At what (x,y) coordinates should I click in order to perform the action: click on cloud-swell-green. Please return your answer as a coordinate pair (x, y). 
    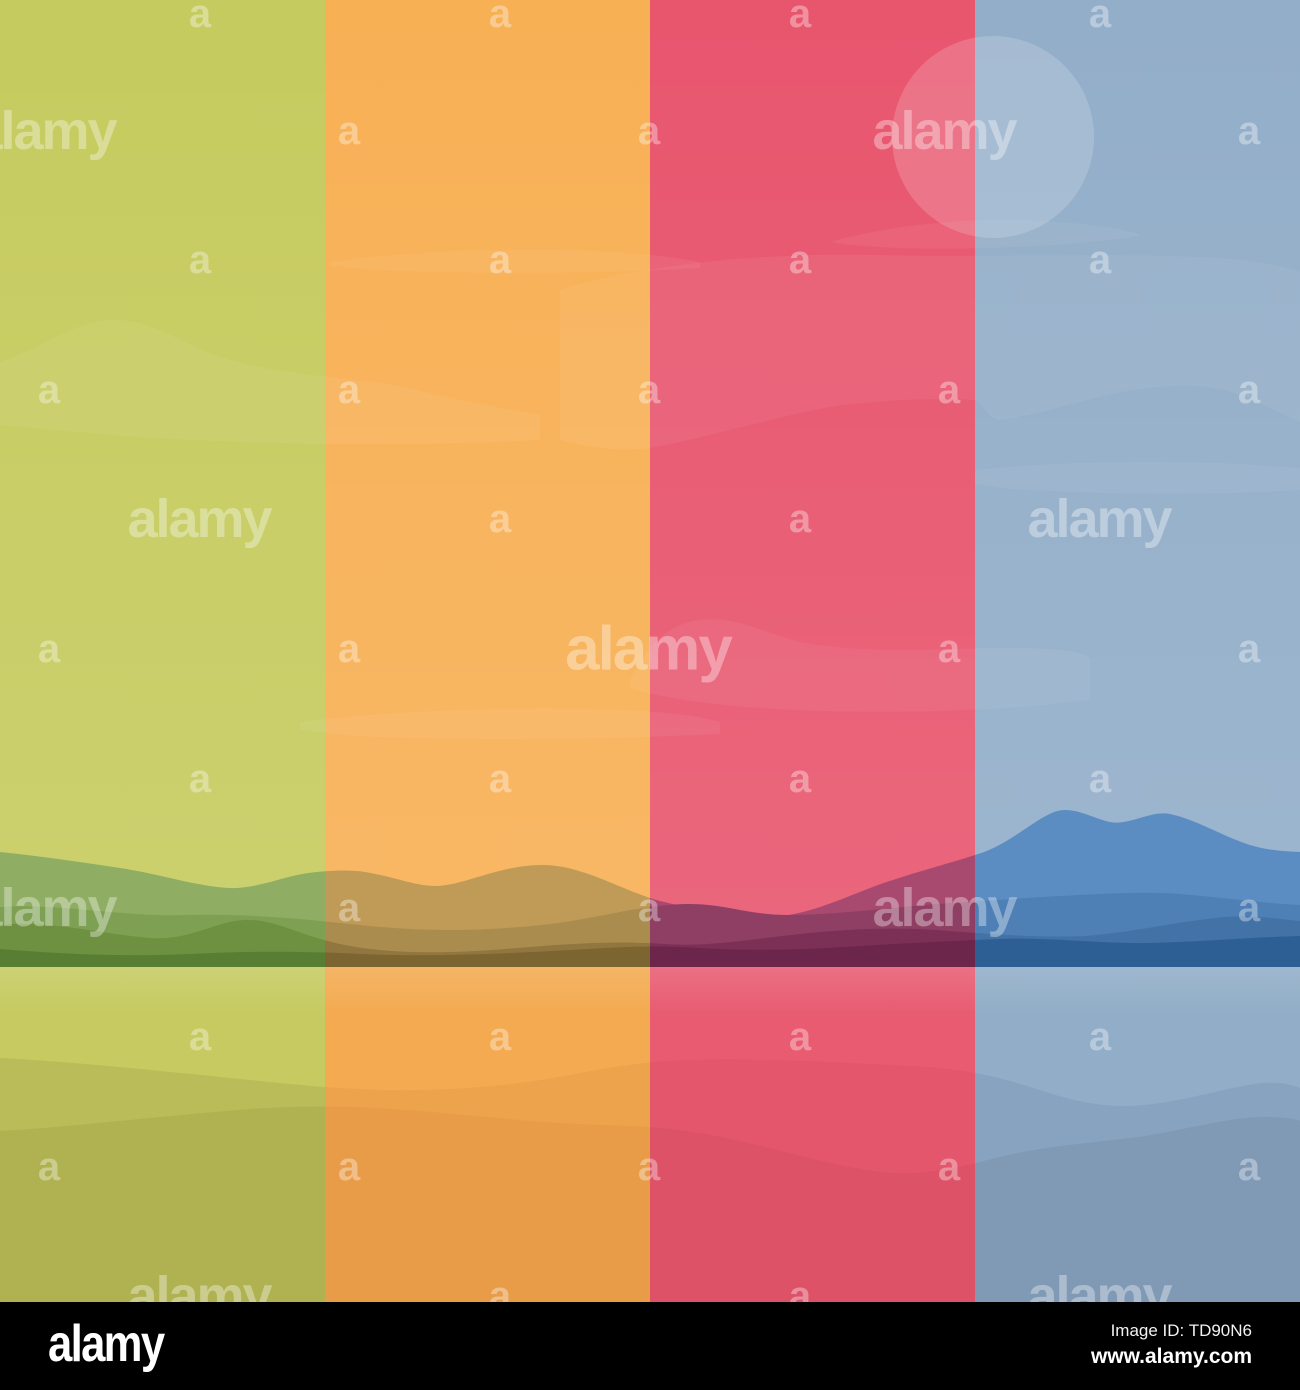
    Looking at the image, I should click on (270, 382).